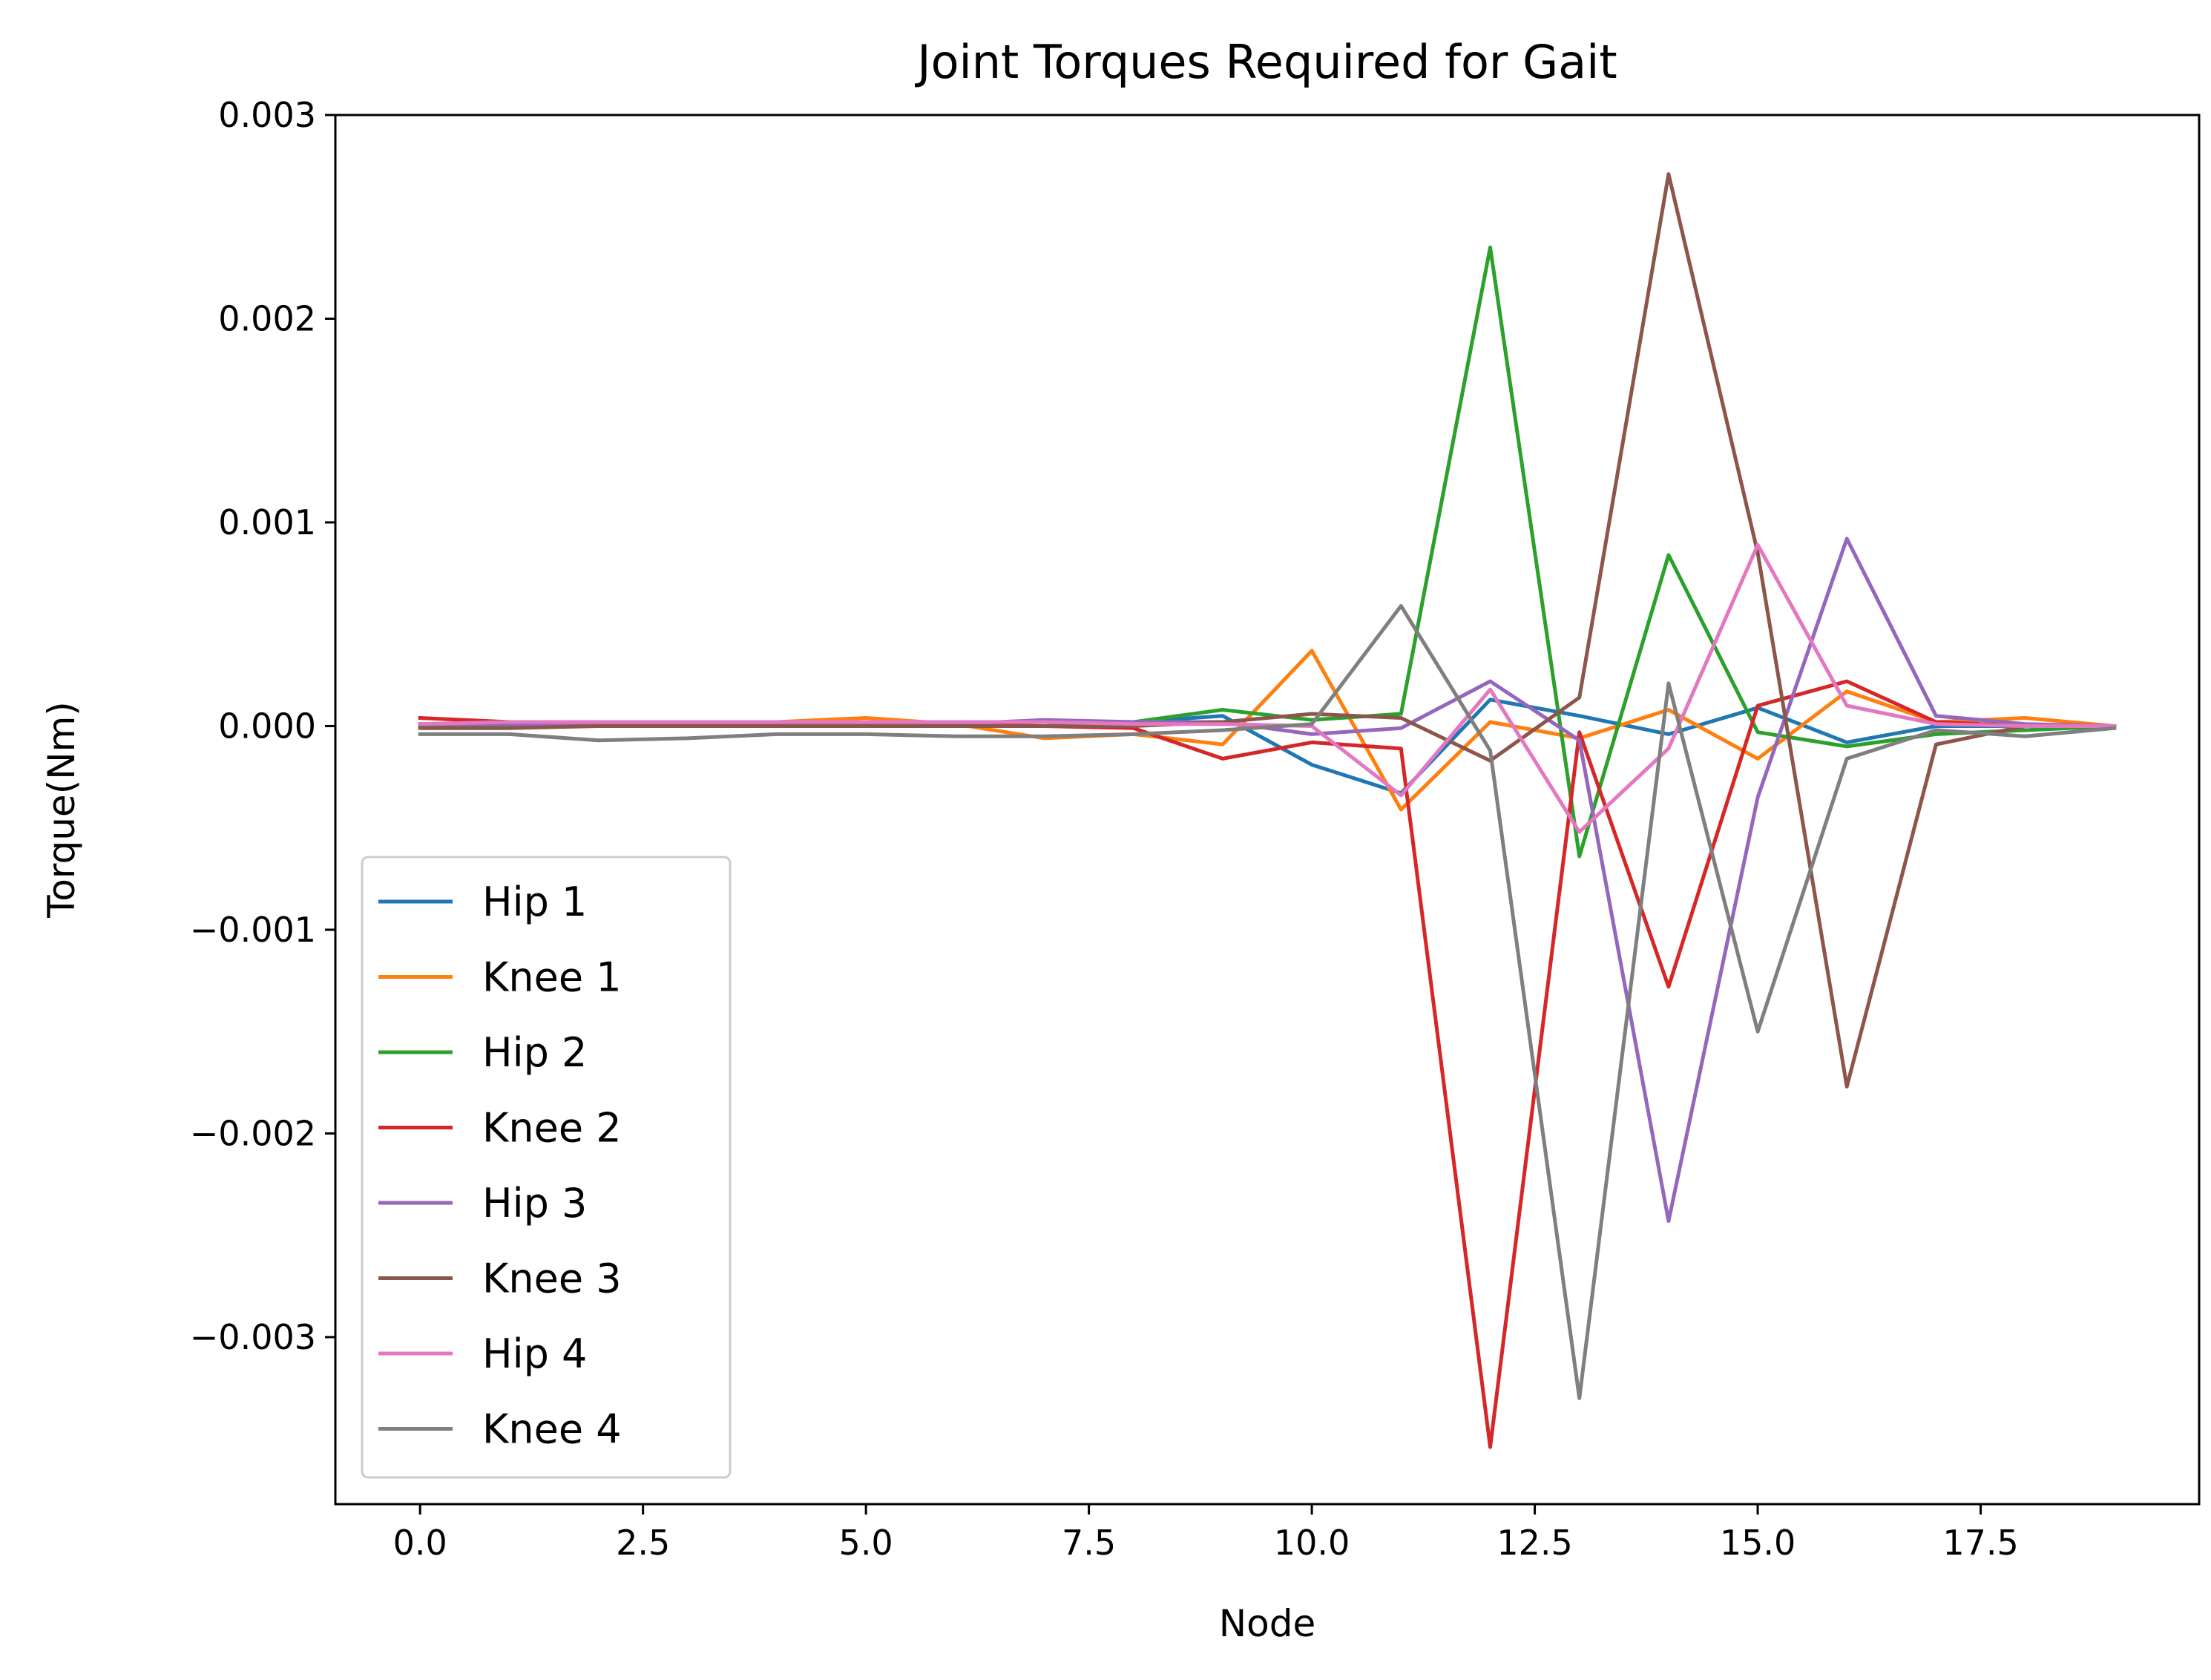 The image size is (2211, 1680). What do you see at coordinates (535, 1354) in the screenshot?
I see `legend-label-hip-4: Hip 4` at bounding box center [535, 1354].